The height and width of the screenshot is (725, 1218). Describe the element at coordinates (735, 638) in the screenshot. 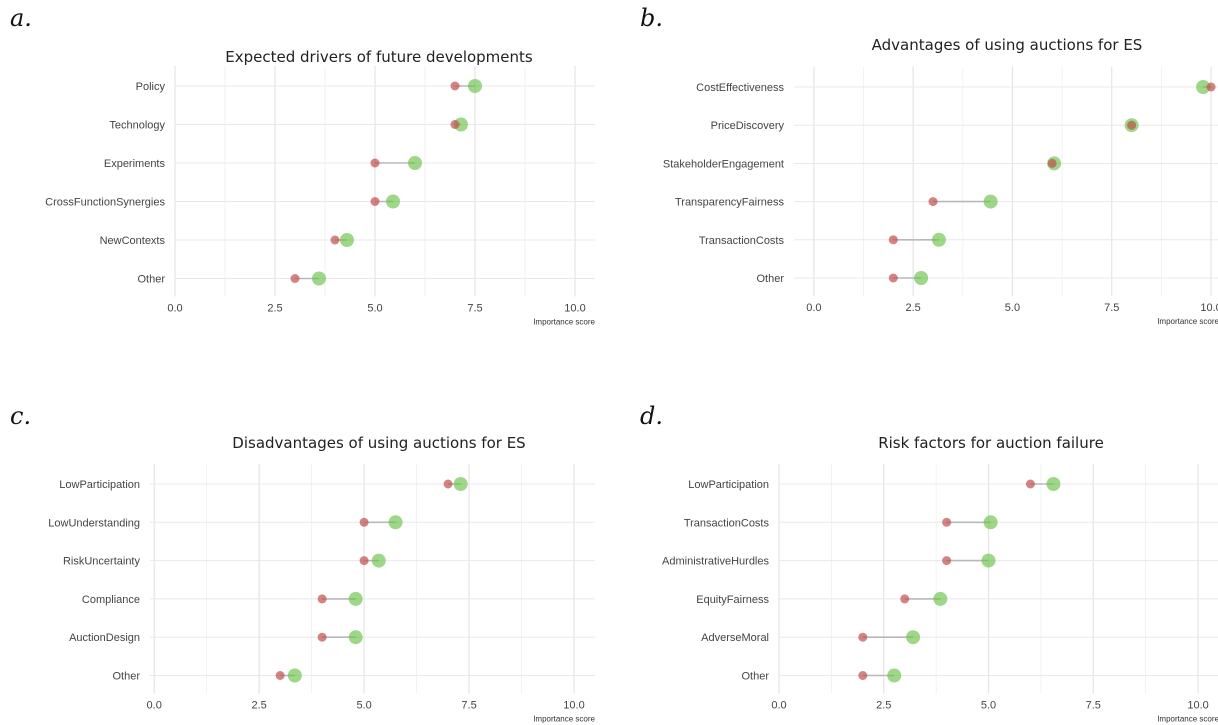

I see `panel-d-category-label: AdverseMoral` at that location.